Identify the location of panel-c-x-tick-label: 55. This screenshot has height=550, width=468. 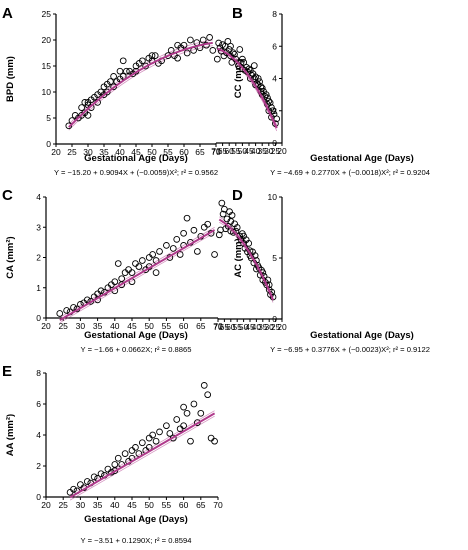
(167, 326).